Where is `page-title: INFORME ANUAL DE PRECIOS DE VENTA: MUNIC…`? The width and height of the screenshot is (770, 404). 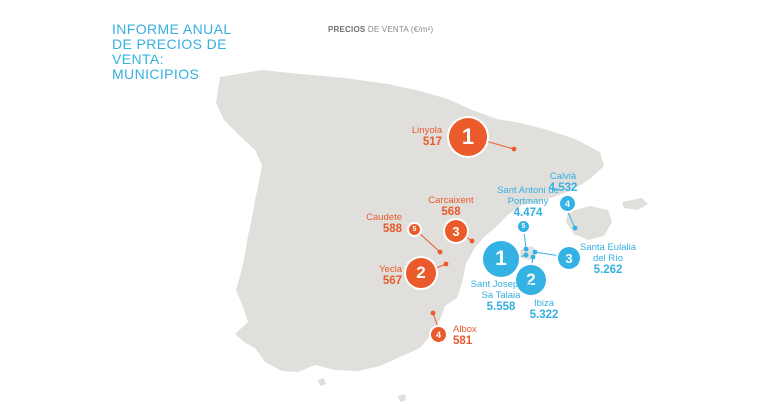 page-title: INFORME ANUAL DE PRECIOS DE VENTA: MUNIC… is located at coordinates (172, 51).